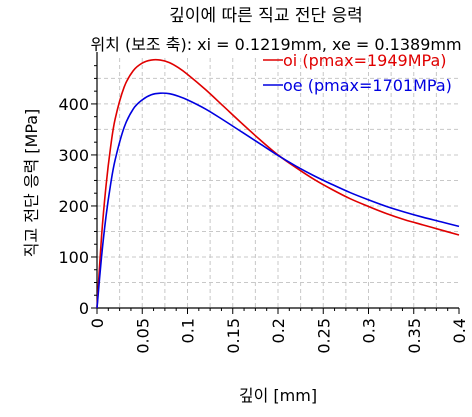 This screenshot has width=472, height=417. Describe the element at coordinates (73, 257) in the screenshot. I see `y-tick-label: 100` at that location.